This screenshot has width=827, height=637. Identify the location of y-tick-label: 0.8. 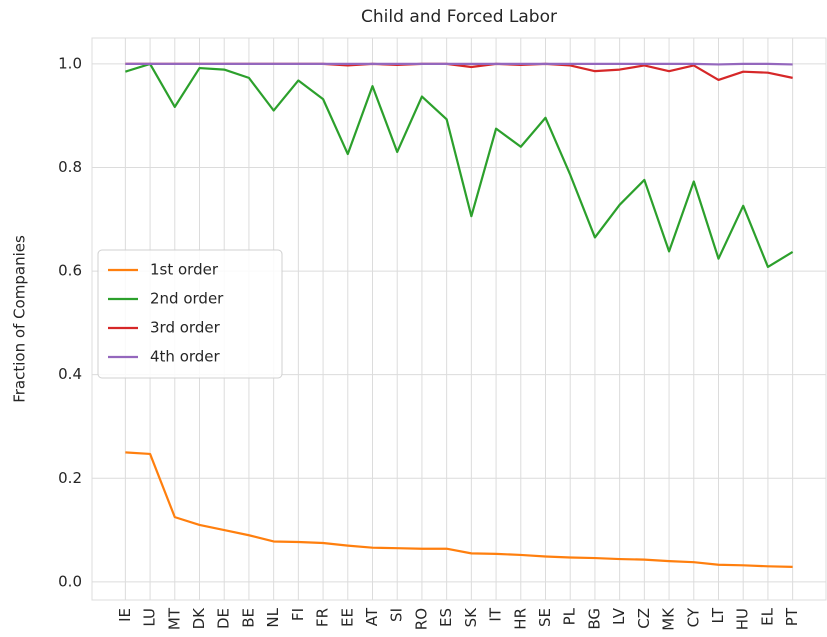
(70, 167).